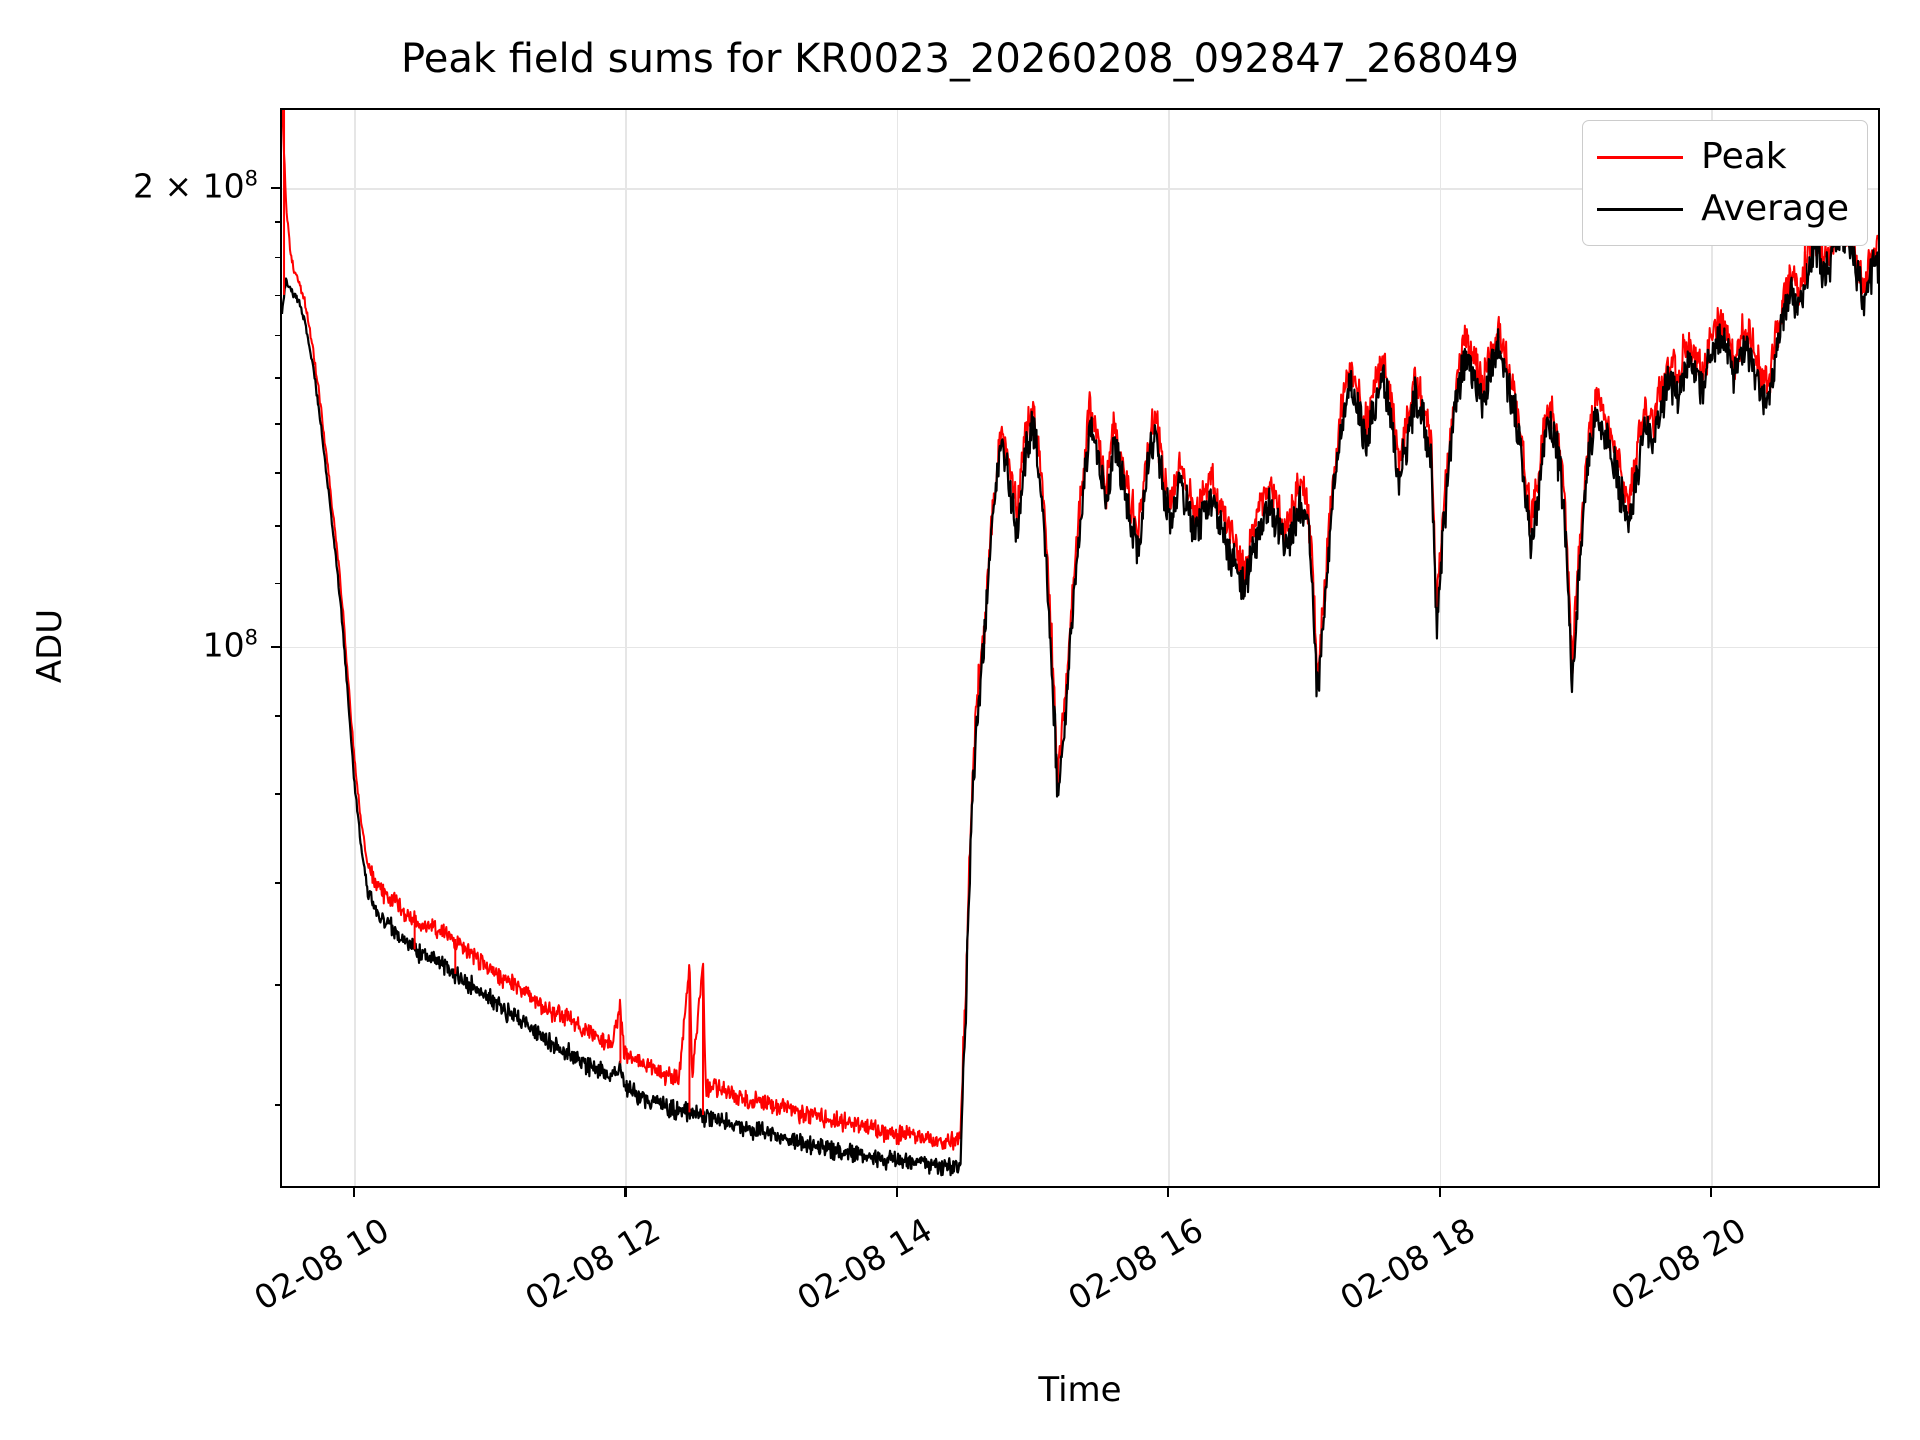 The height and width of the screenshot is (1440, 1920). What do you see at coordinates (1744, 156) in the screenshot?
I see `legend-label-peak: Peak` at bounding box center [1744, 156].